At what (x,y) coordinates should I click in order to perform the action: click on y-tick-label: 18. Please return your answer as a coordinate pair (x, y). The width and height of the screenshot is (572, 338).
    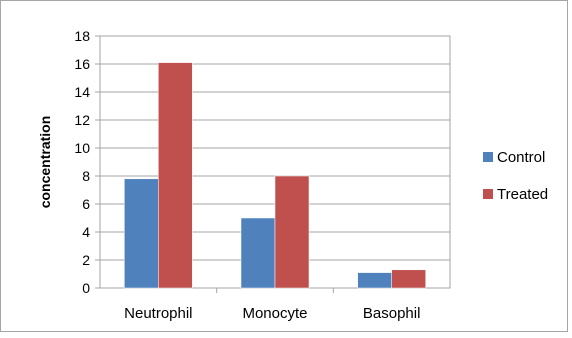
    Looking at the image, I should click on (82, 36).